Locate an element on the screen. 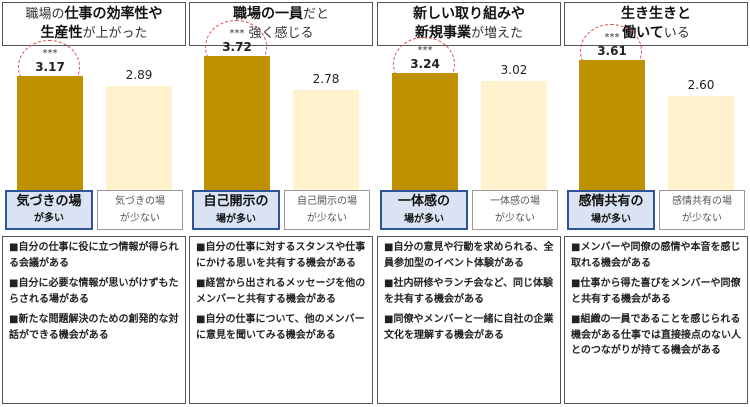 The image size is (750, 407). bar-chart: *** 3.24 3.02 is located at coordinates (469, 113).